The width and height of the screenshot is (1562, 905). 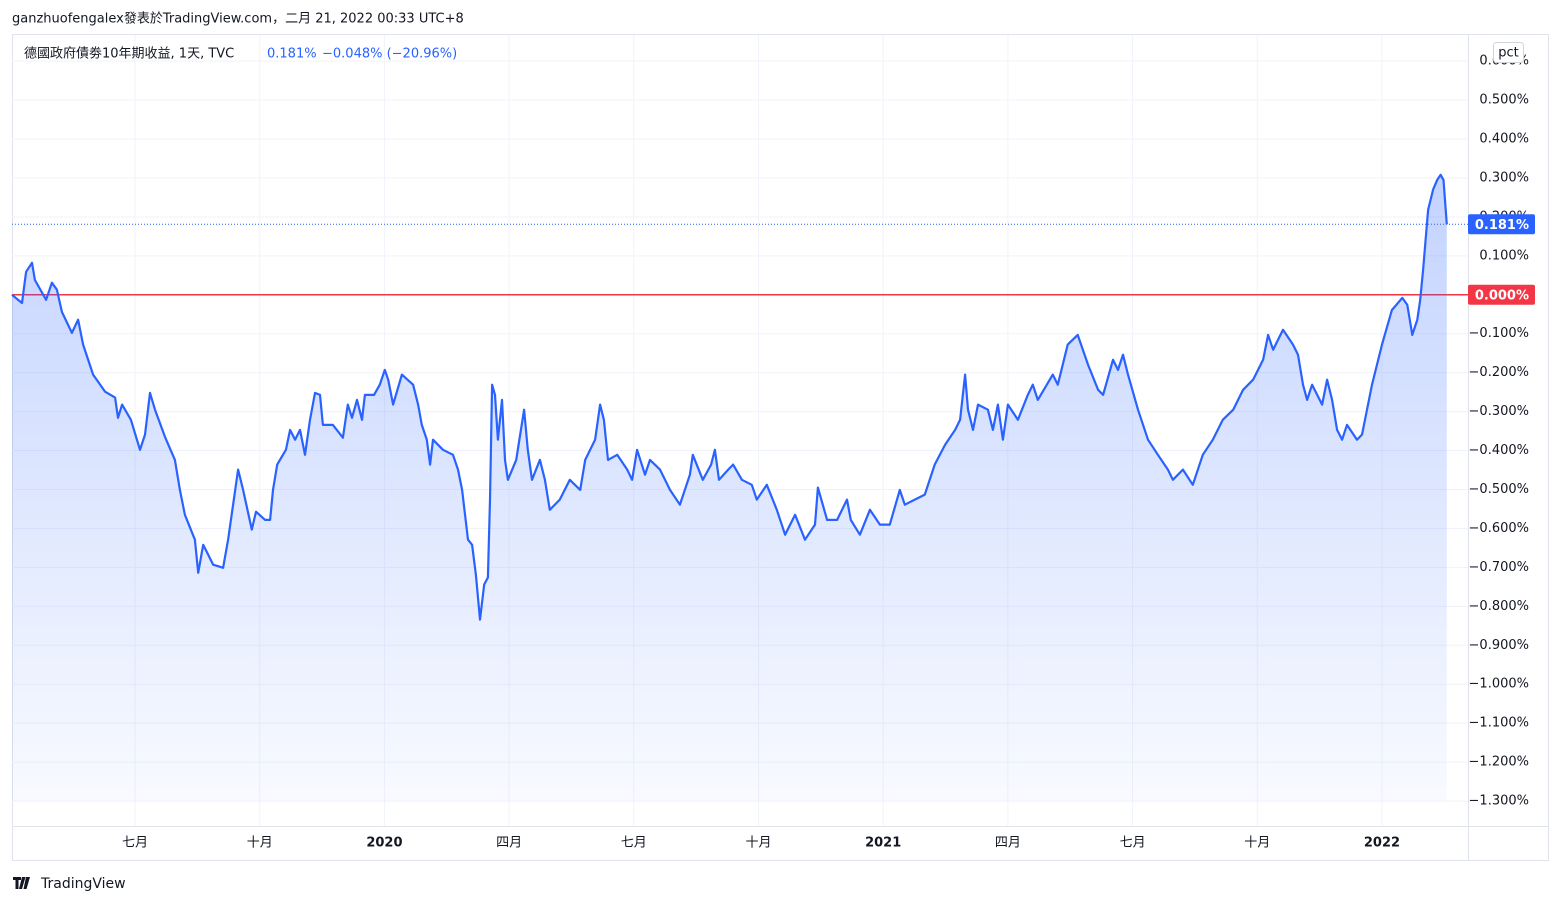 What do you see at coordinates (1504, 255) in the screenshot?
I see `y-tick-label: 0.100%` at bounding box center [1504, 255].